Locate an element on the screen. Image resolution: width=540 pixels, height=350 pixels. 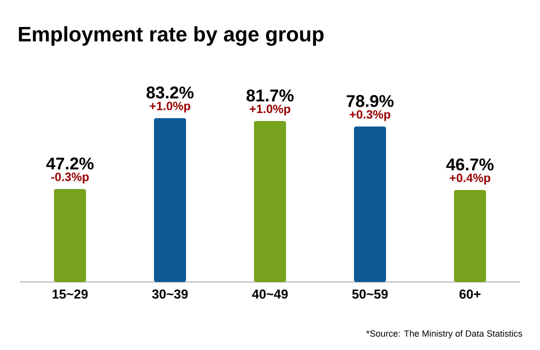
data-label: 83.2% is located at coordinates (170, 92).